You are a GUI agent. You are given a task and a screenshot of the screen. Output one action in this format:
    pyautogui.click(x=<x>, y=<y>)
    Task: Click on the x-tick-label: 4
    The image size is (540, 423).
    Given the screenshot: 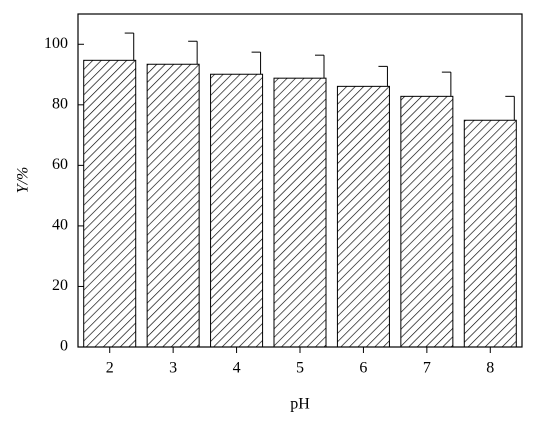 What is the action you would take?
    pyautogui.click(x=237, y=368)
    